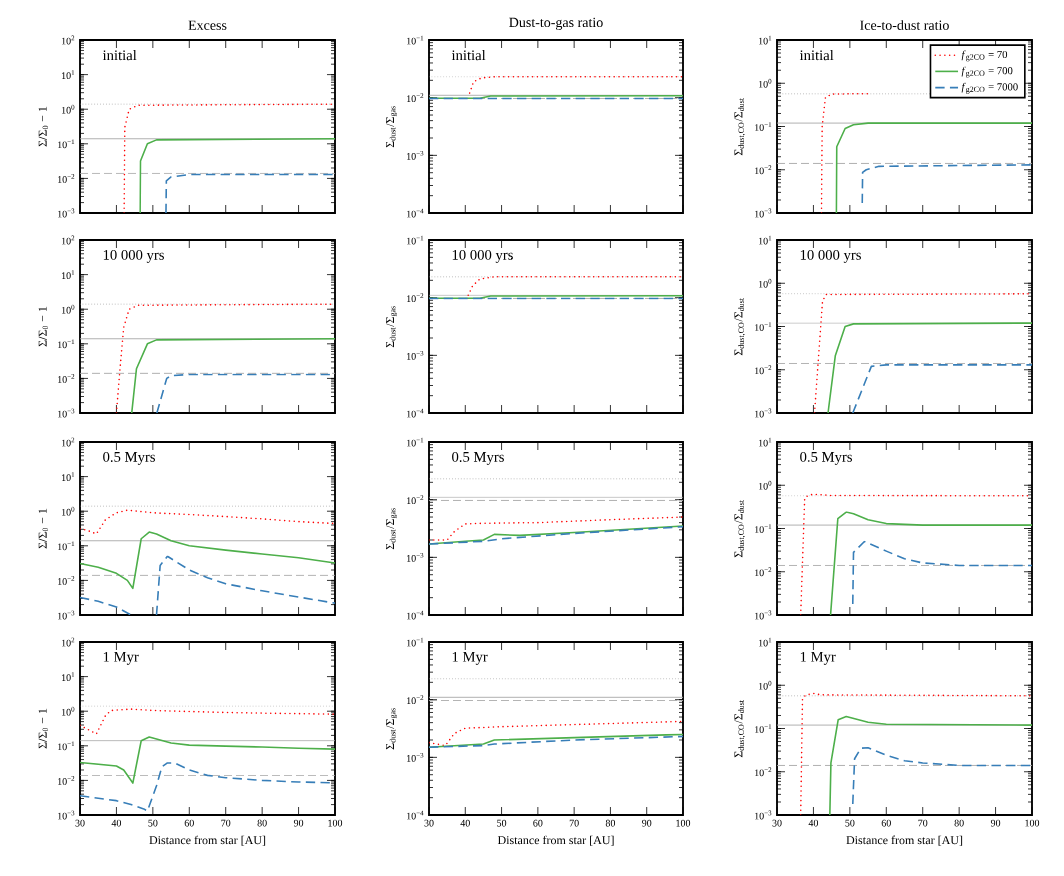  What do you see at coordinates (207, 25) in the screenshot?
I see `chart-title: Excess` at bounding box center [207, 25].